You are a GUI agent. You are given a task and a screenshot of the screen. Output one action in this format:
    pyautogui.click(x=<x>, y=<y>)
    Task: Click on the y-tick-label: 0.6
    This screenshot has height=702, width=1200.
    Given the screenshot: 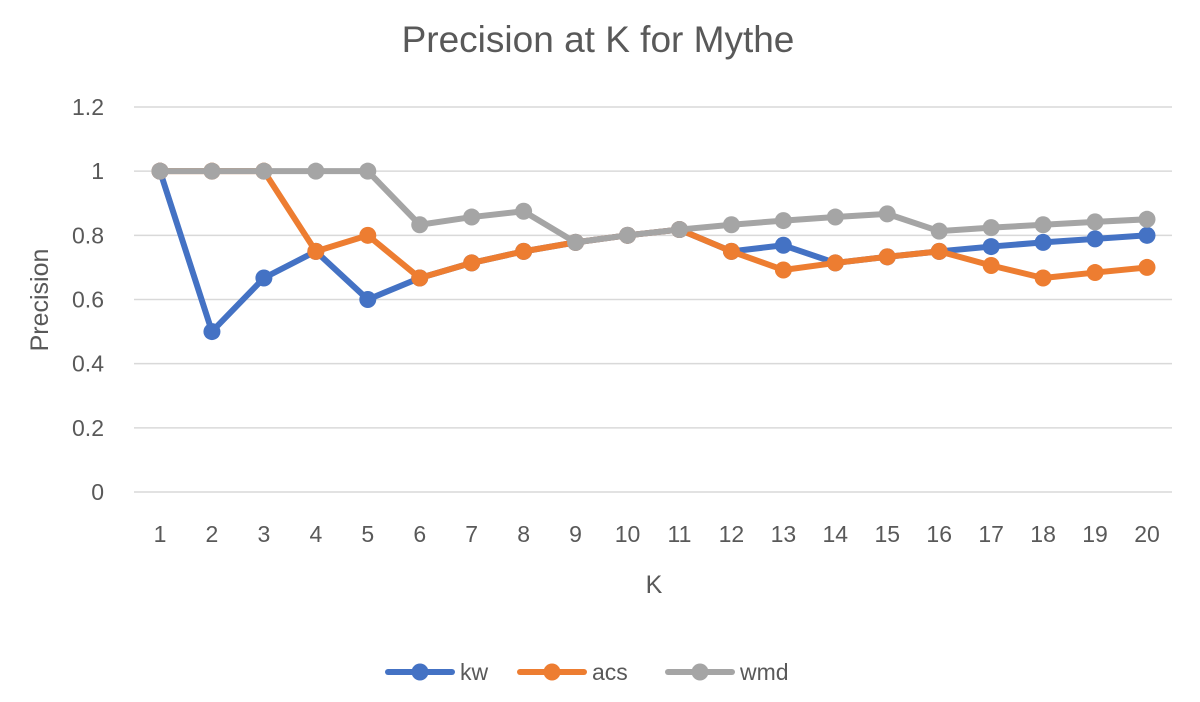 What is the action you would take?
    pyautogui.click(x=88, y=300)
    